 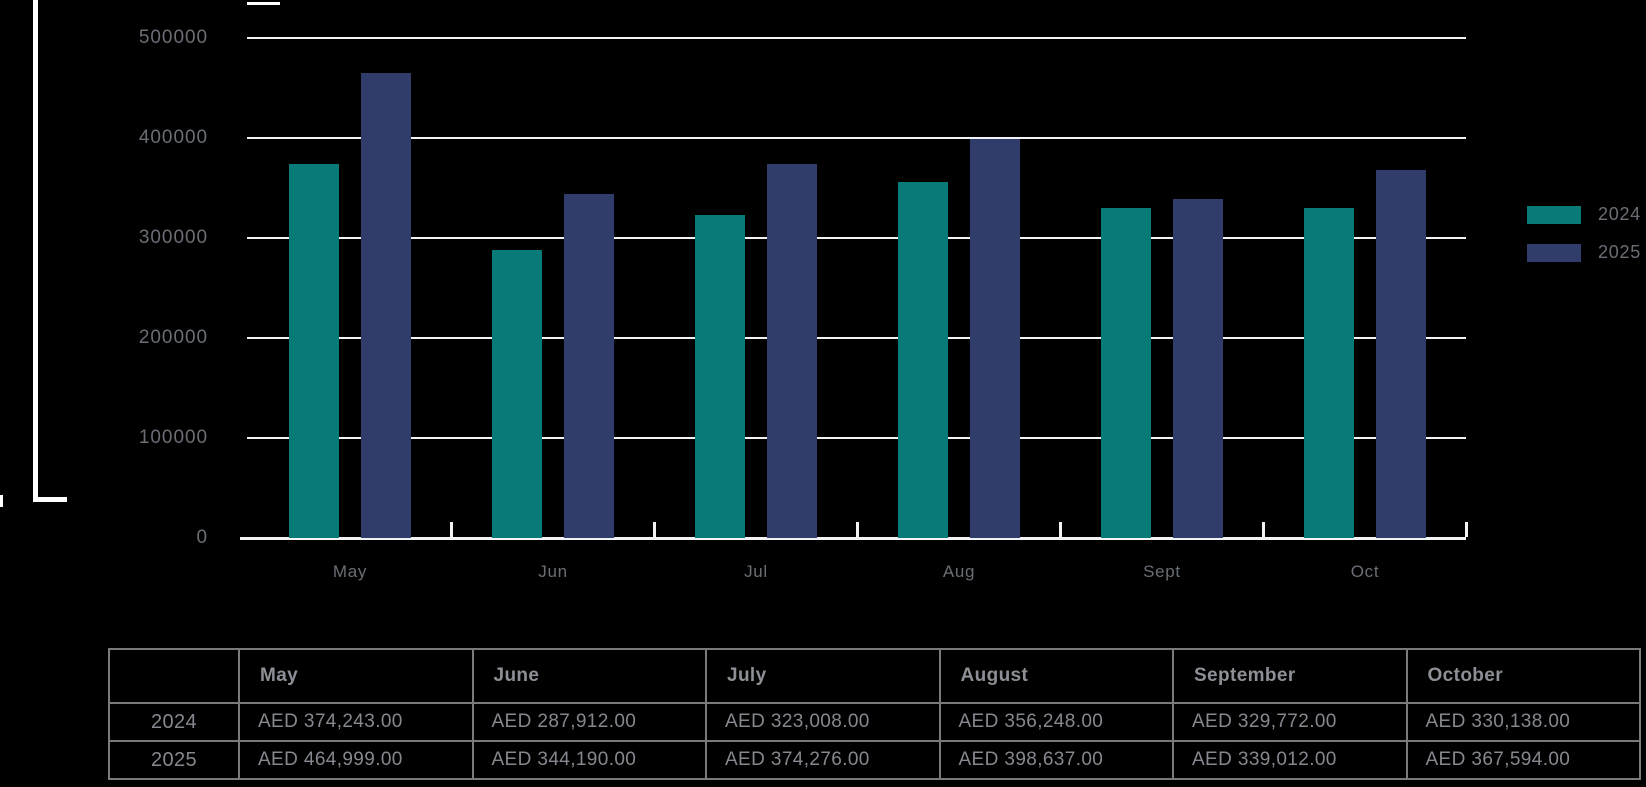 I want to click on cell-2024-june: AED 287,912.00, so click(x=589, y=722).